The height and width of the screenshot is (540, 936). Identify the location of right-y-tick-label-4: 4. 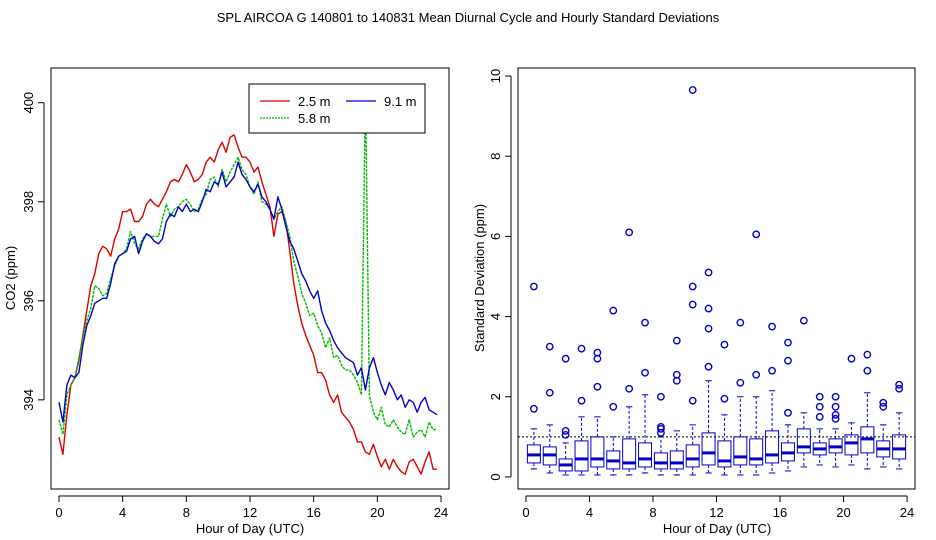
(495, 316).